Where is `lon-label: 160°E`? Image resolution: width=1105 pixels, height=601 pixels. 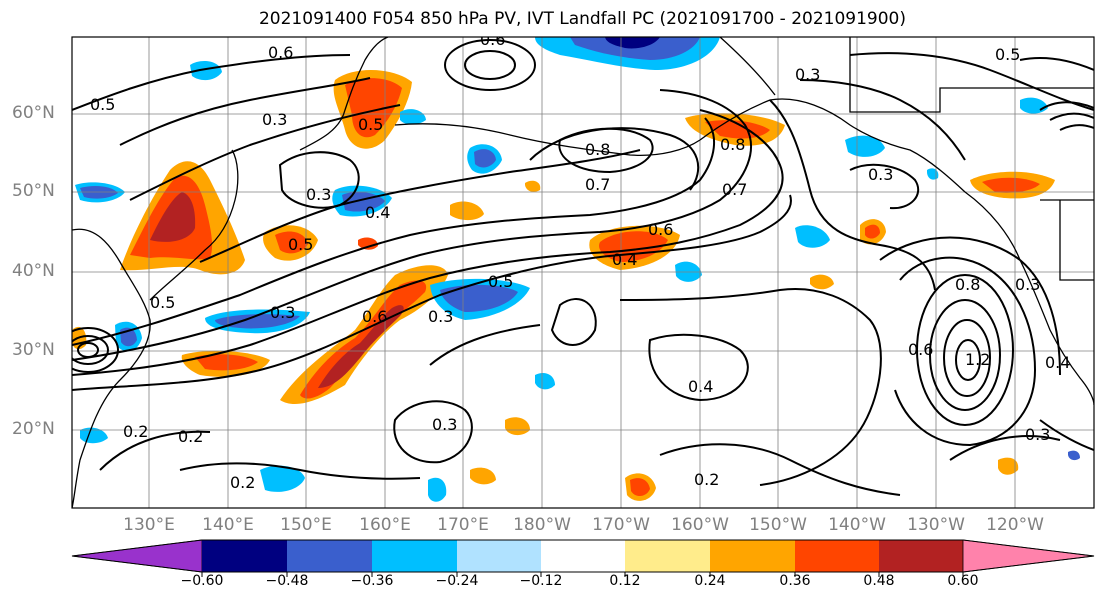
lon-label: 160°E is located at coordinates (385, 525).